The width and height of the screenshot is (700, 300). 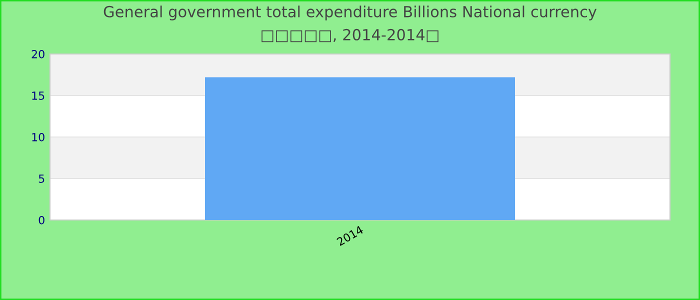 I want to click on chart-subtitle: □□□□□, 2014-2014□, so click(x=350, y=35).